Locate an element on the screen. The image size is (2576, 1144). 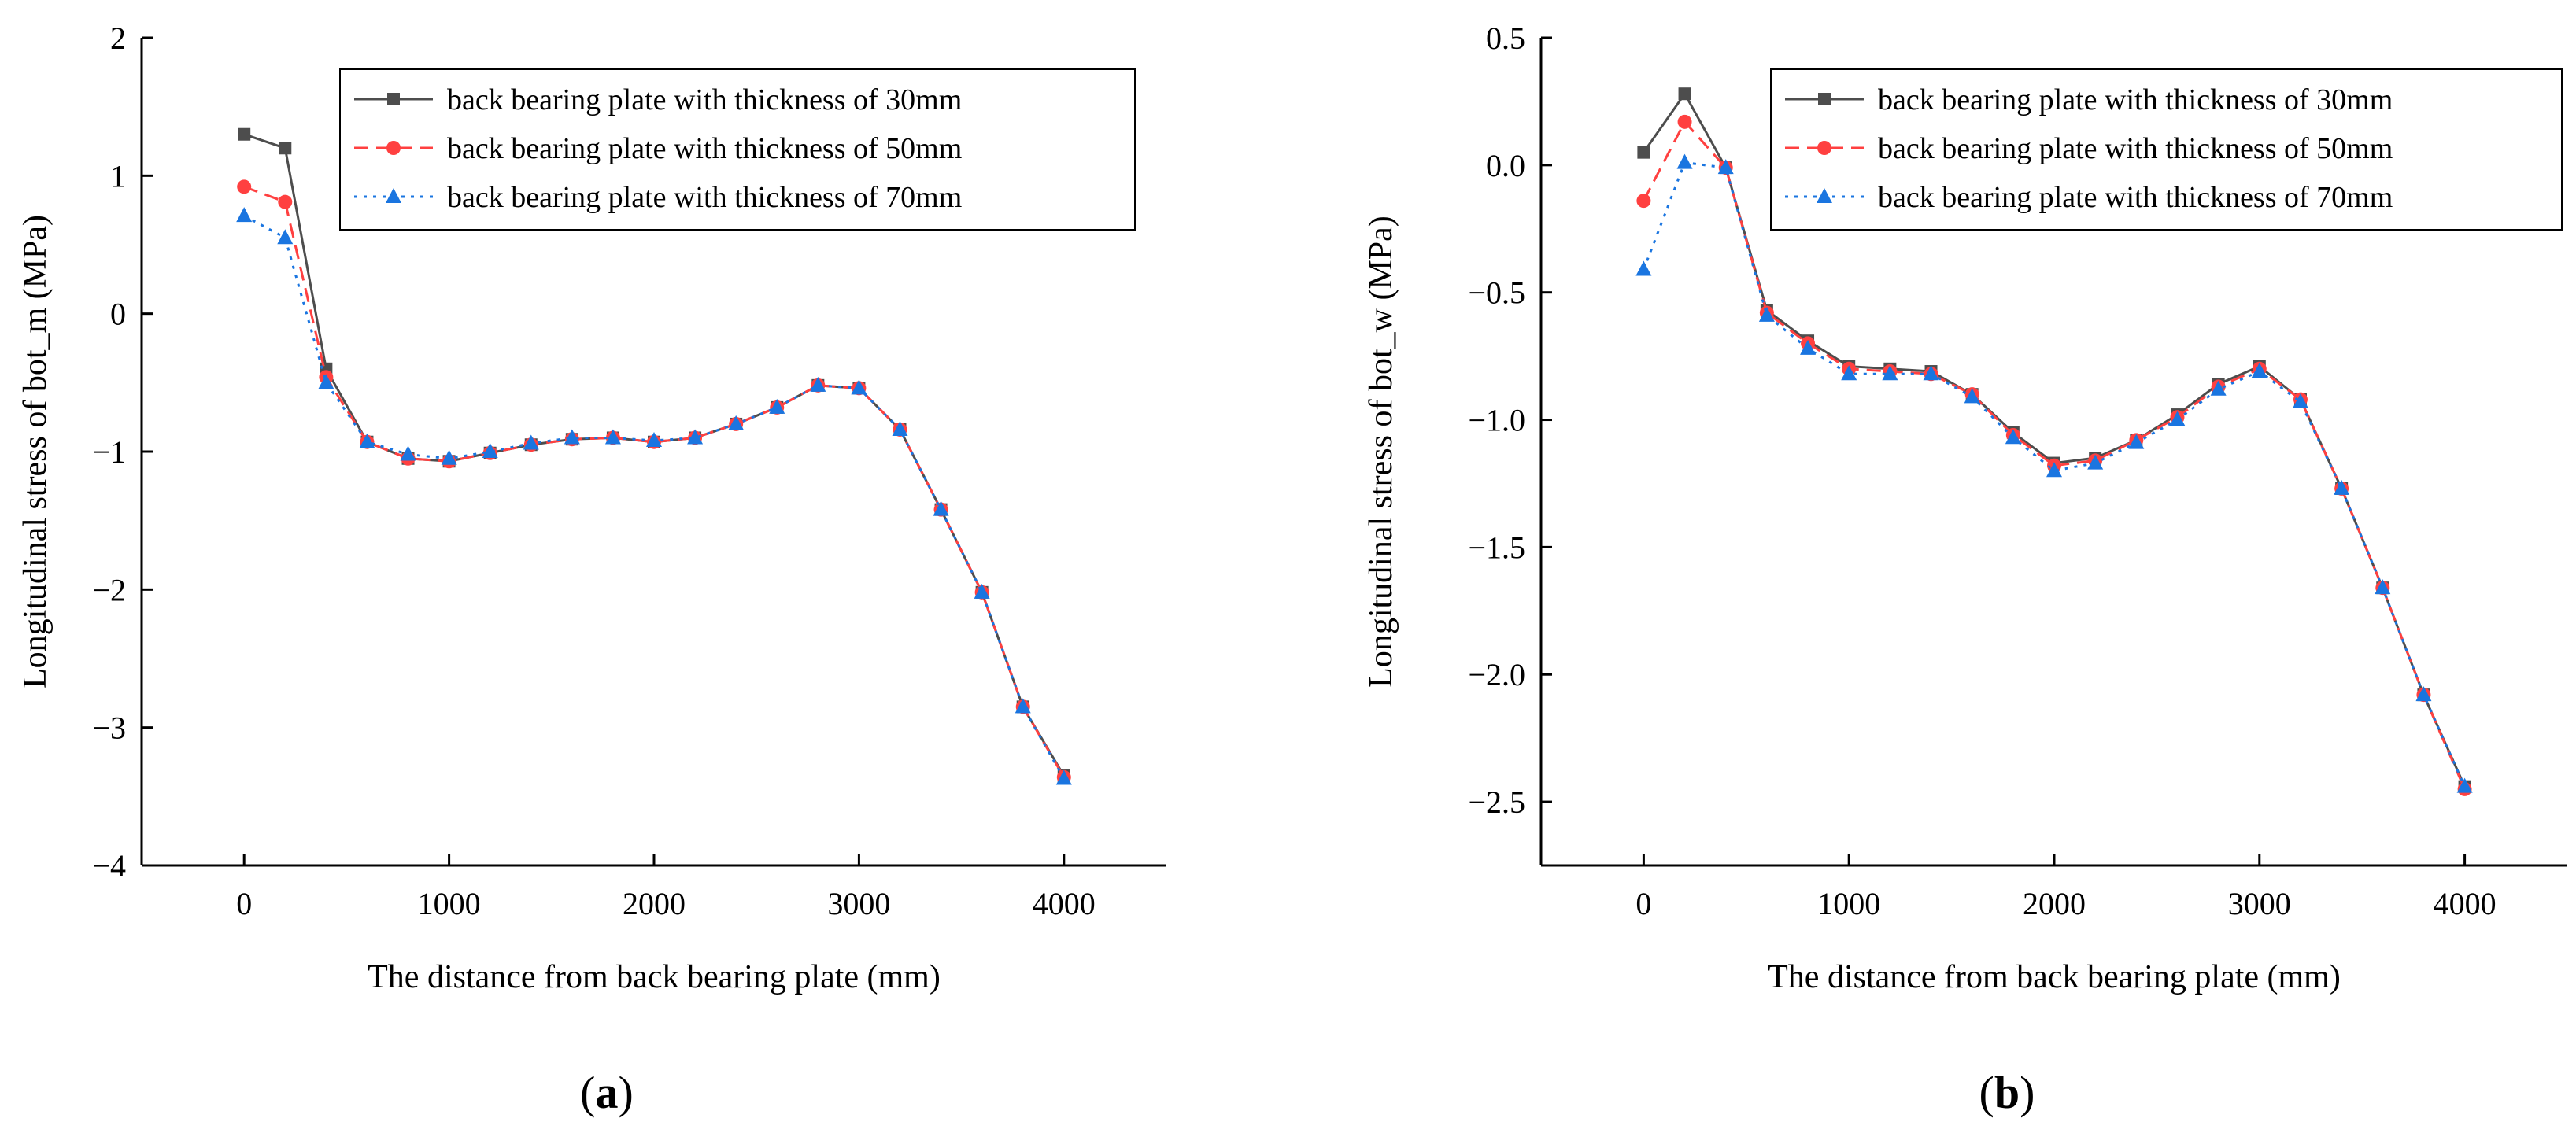
y-tick-label: −3 is located at coordinates (109, 728).